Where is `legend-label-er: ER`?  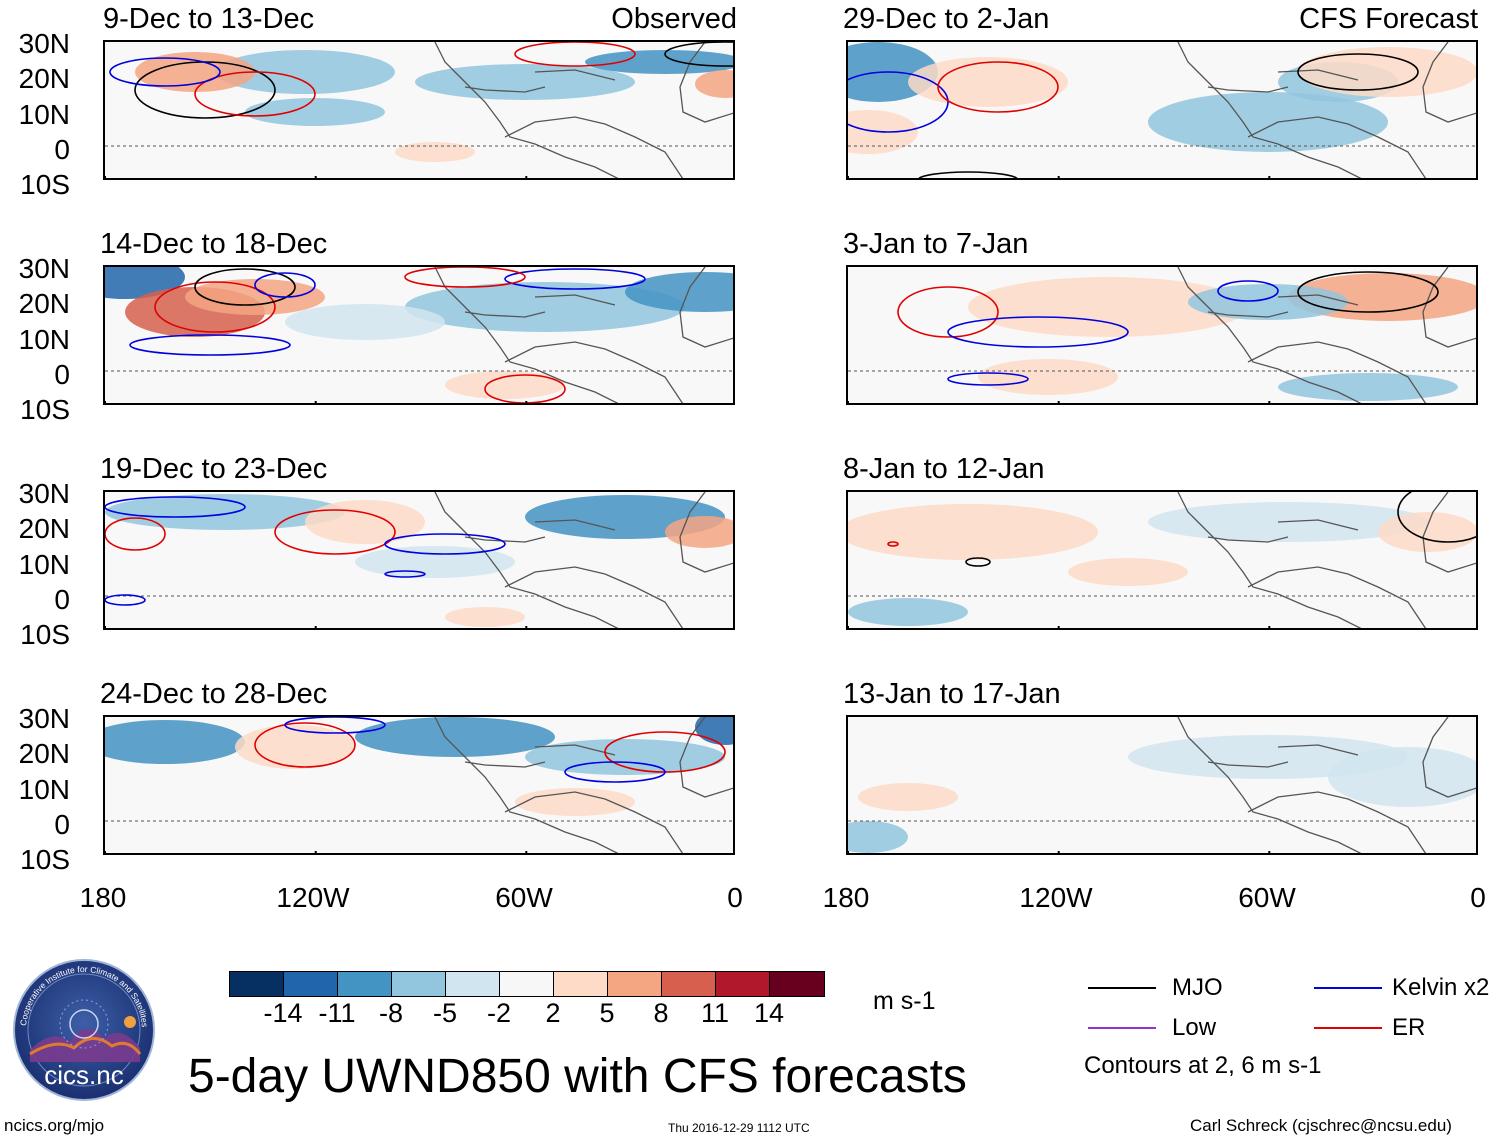 legend-label-er: ER is located at coordinates (1409, 1027).